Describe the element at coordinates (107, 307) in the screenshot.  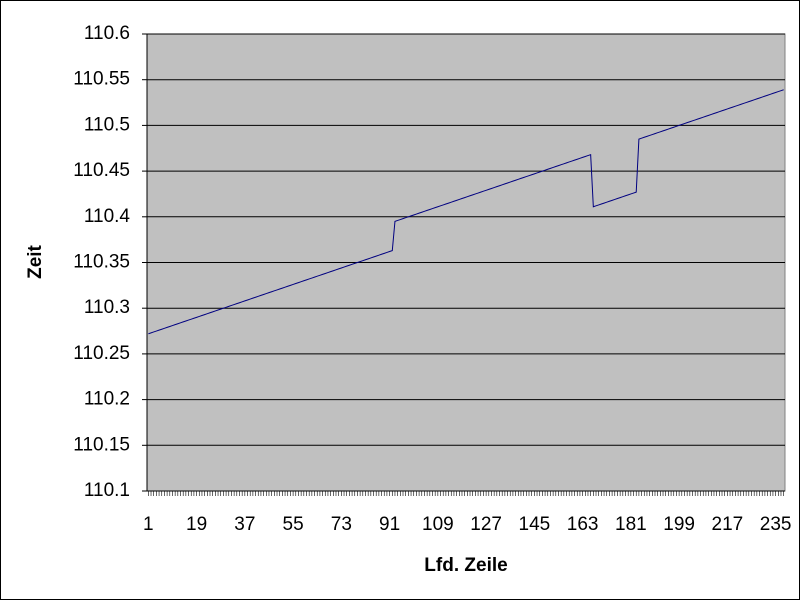
I see `y-tick-label: 110.3` at that location.